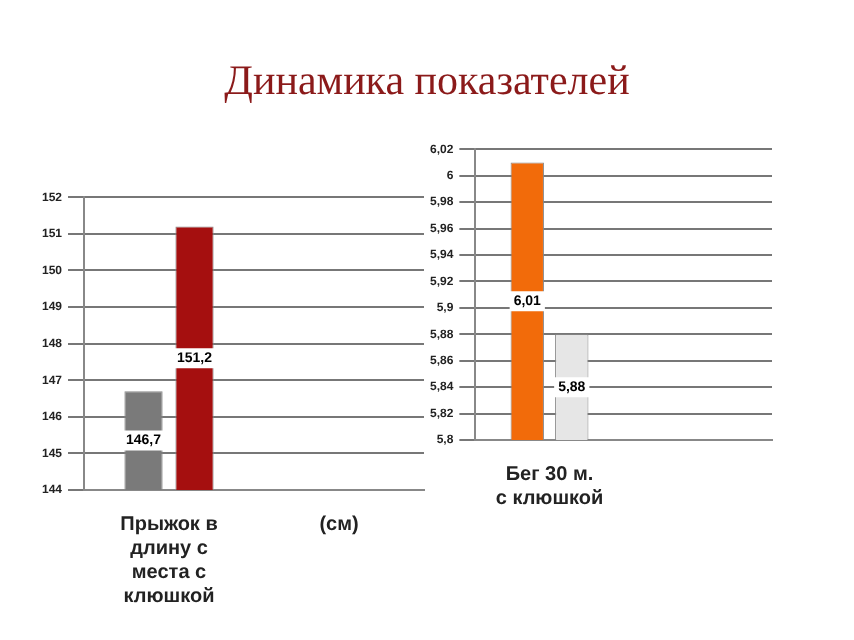 This screenshot has width=854, height=640. What do you see at coordinates (427, 81) in the screenshot?
I see `chart-title: Динамика показателей` at bounding box center [427, 81].